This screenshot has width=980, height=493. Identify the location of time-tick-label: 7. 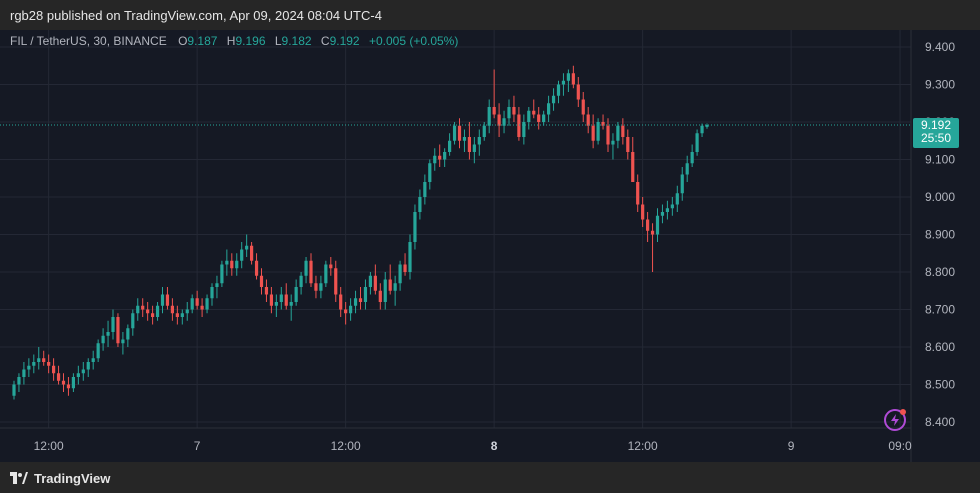
(197, 446).